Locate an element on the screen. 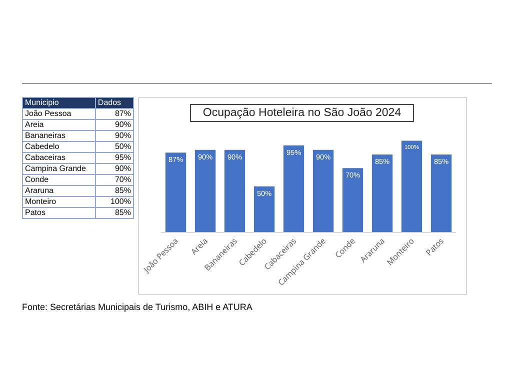 This screenshot has width=530, height=367. text: Municipio is located at coordinates (59, 103).